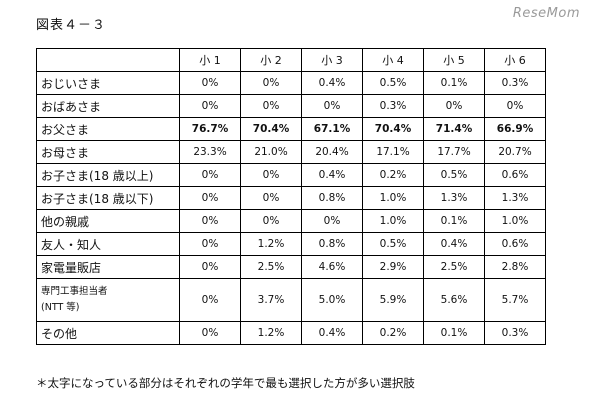 The image size is (592, 403). I want to click on row-label: お子さま(18 歳以上), so click(108, 175).